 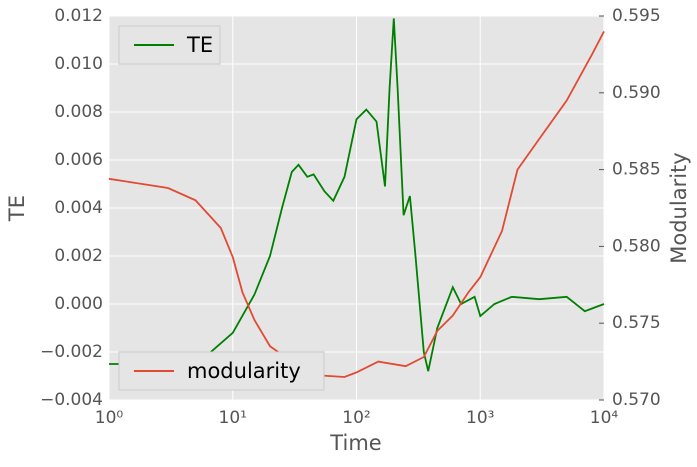 I want to click on y2-tick-label: 0.570, so click(x=636, y=400).